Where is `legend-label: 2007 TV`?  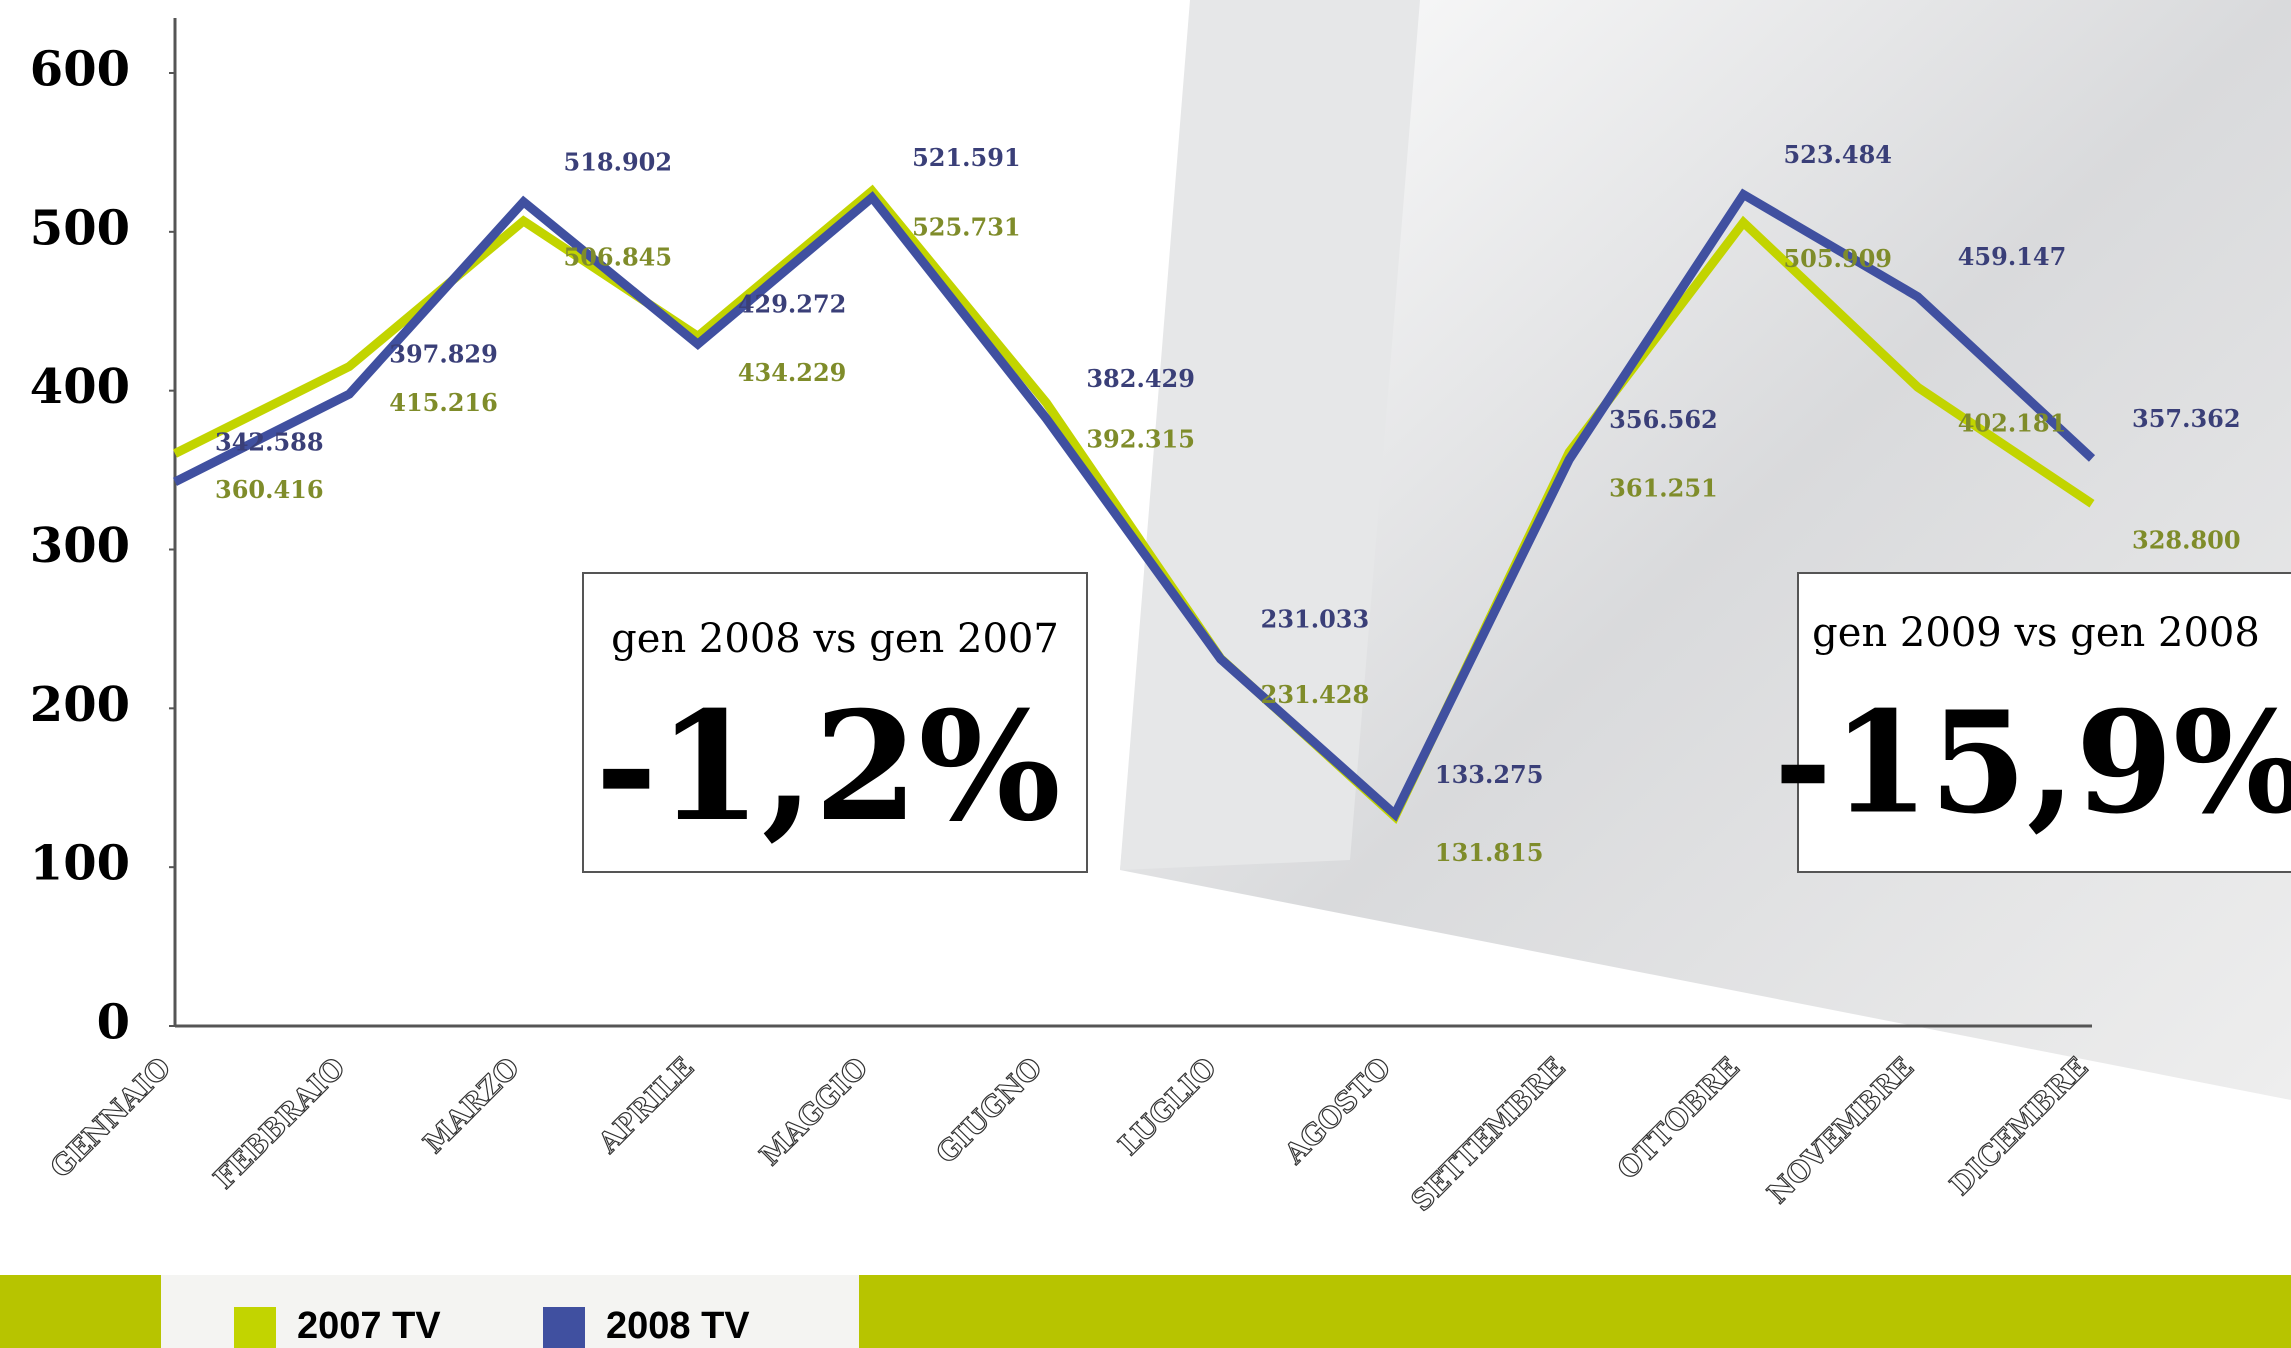 legend-label: 2007 TV is located at coordinates (369, 1326).